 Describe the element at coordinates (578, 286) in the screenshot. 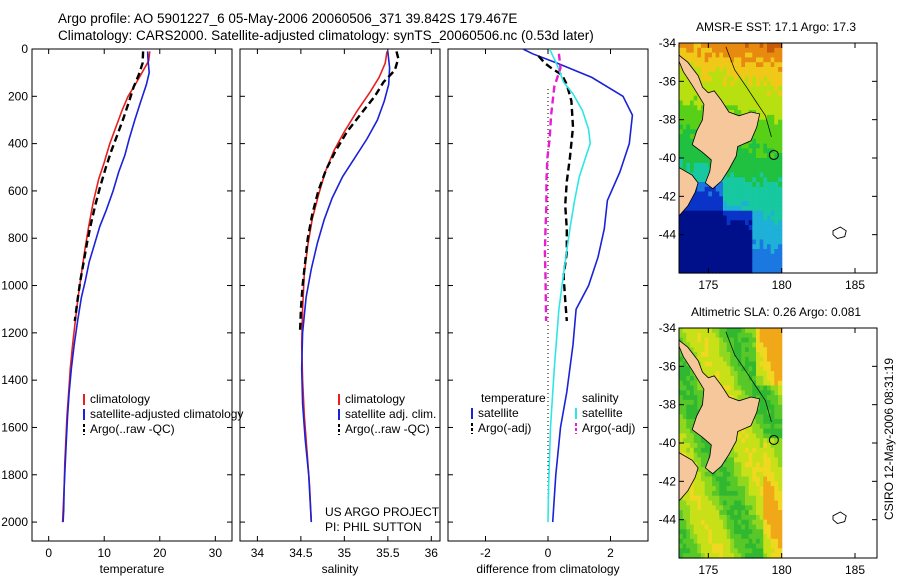

I see `series-line-temperature-satellite` at that location.